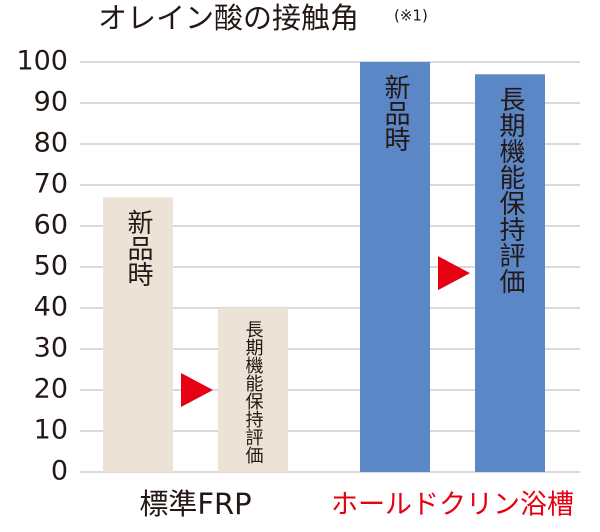 The image size is (600, 532). What do you see at coordinates (51, 184) in the screenshot?
I see `y-tick-label: 70` at bounding box center [51, 184].